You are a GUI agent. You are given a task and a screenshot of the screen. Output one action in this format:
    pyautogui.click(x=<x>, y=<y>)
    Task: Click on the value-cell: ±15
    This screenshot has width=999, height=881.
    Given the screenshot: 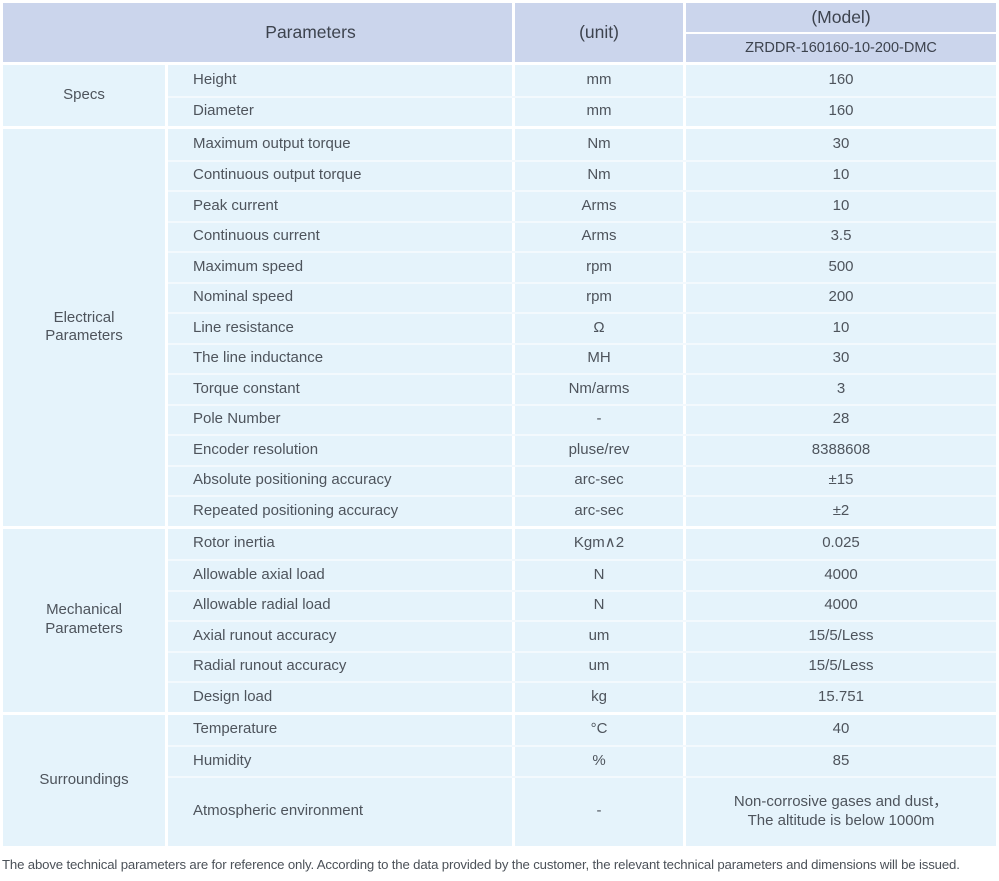 What is the action you would take?
    pyautogui.click(x=841, y=480)
    